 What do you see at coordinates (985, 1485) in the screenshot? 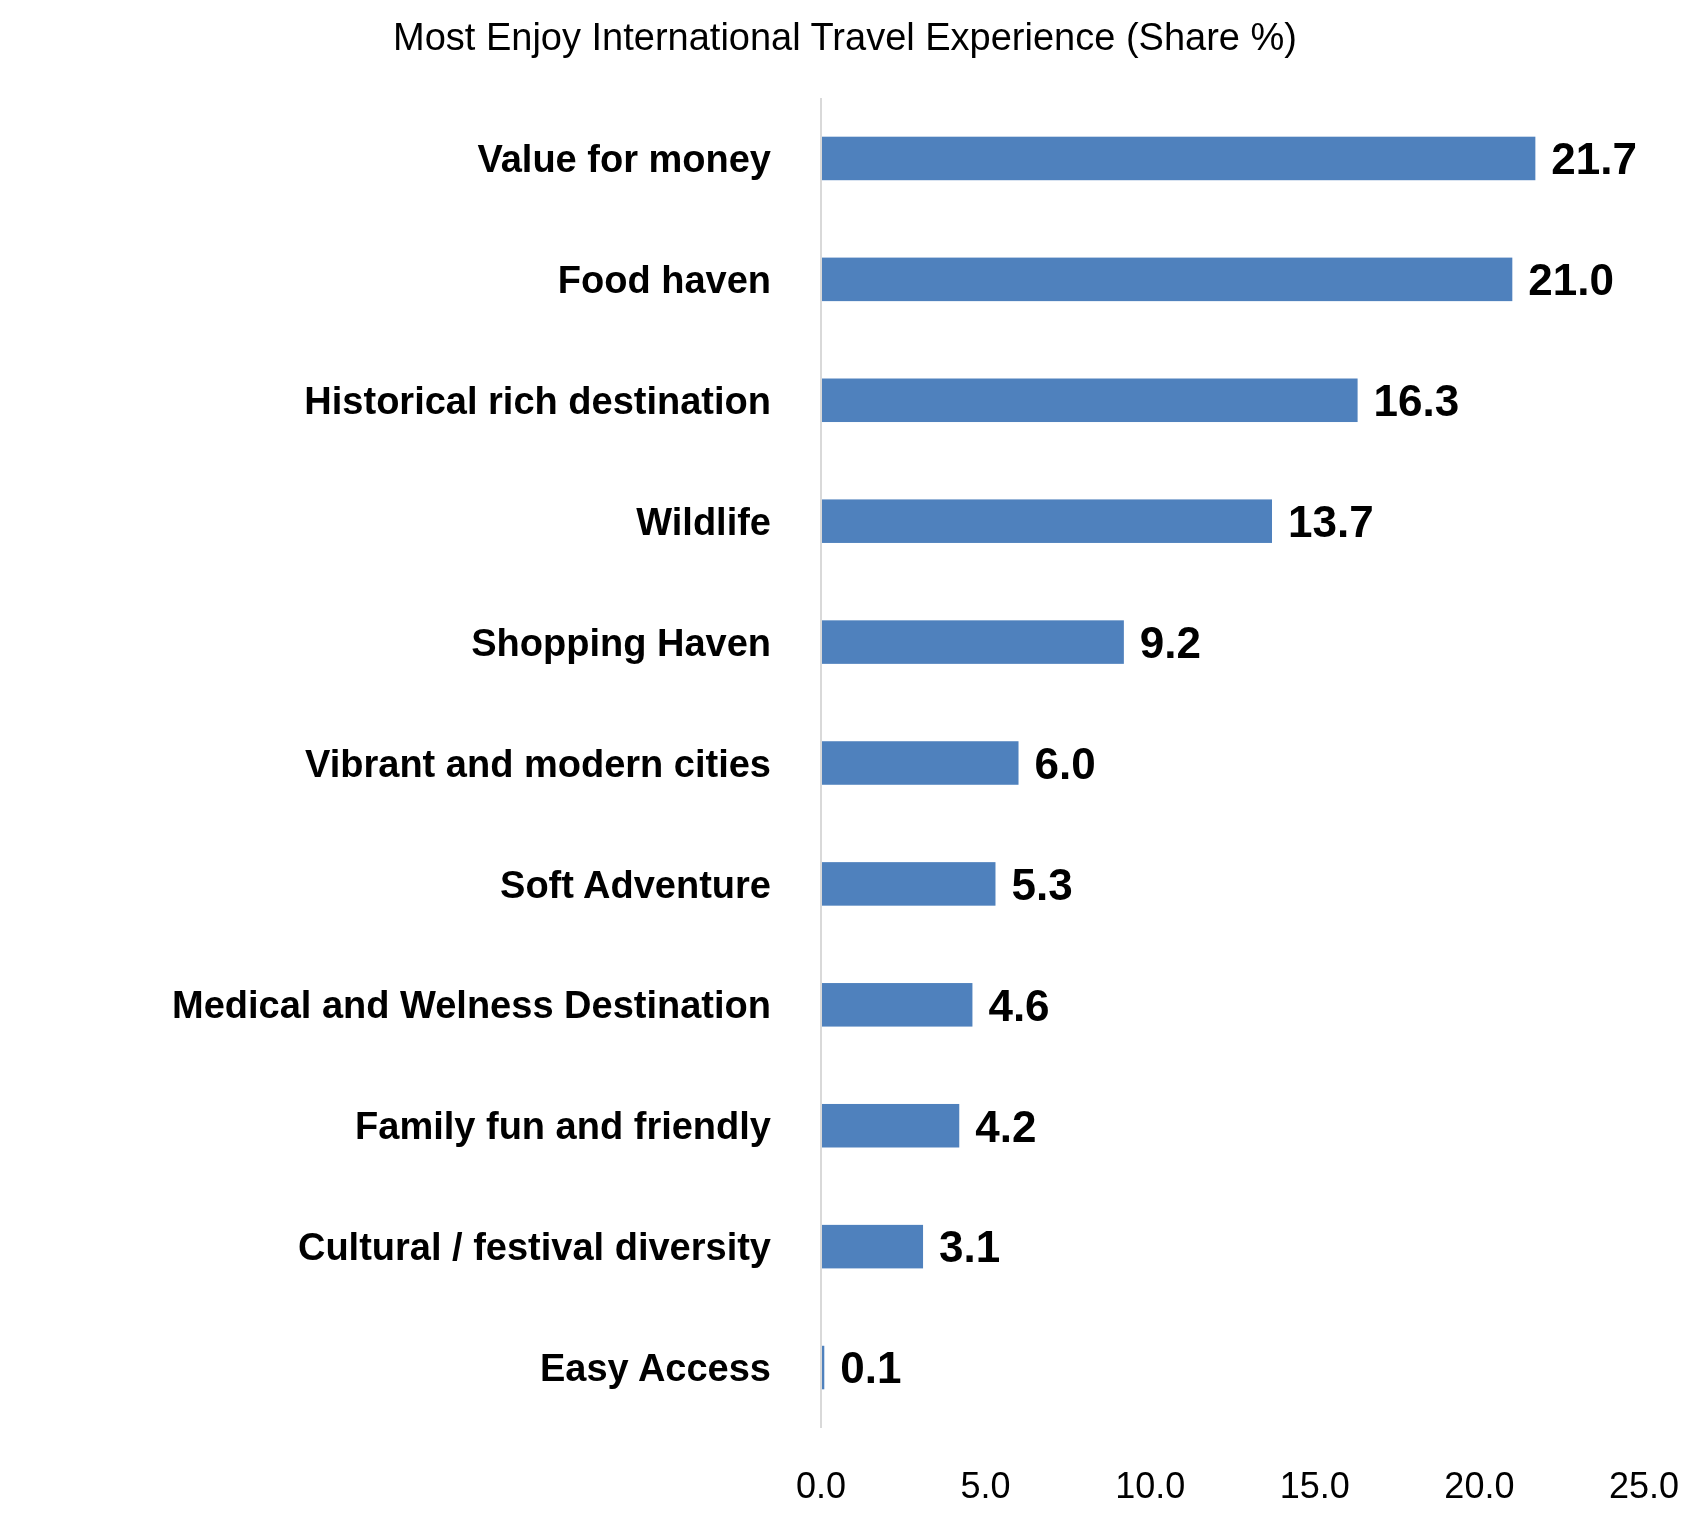
I see `x-tick-label: 5.0` at bounding box center [985, 1485].